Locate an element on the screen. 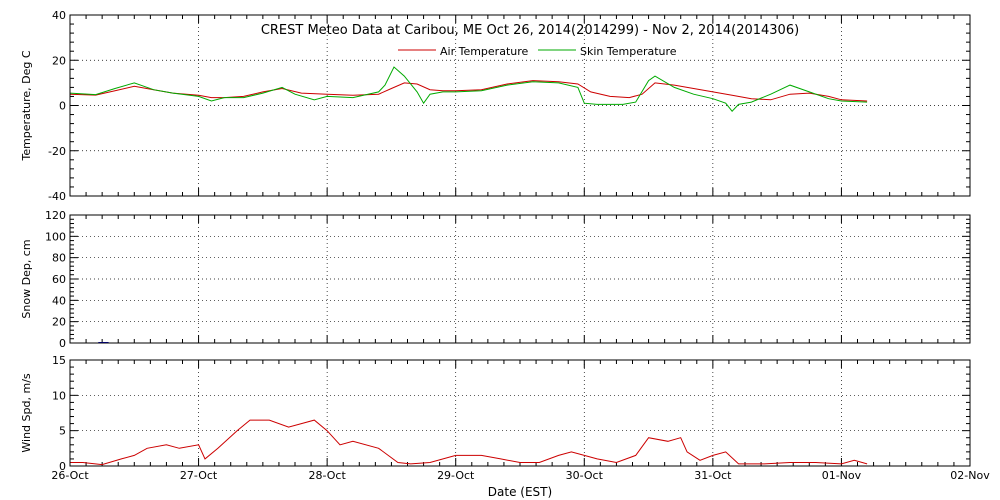 The width and height of the screenshot is (1000, 500). y-tick-label: 5 is located at coordinates (62, 431).